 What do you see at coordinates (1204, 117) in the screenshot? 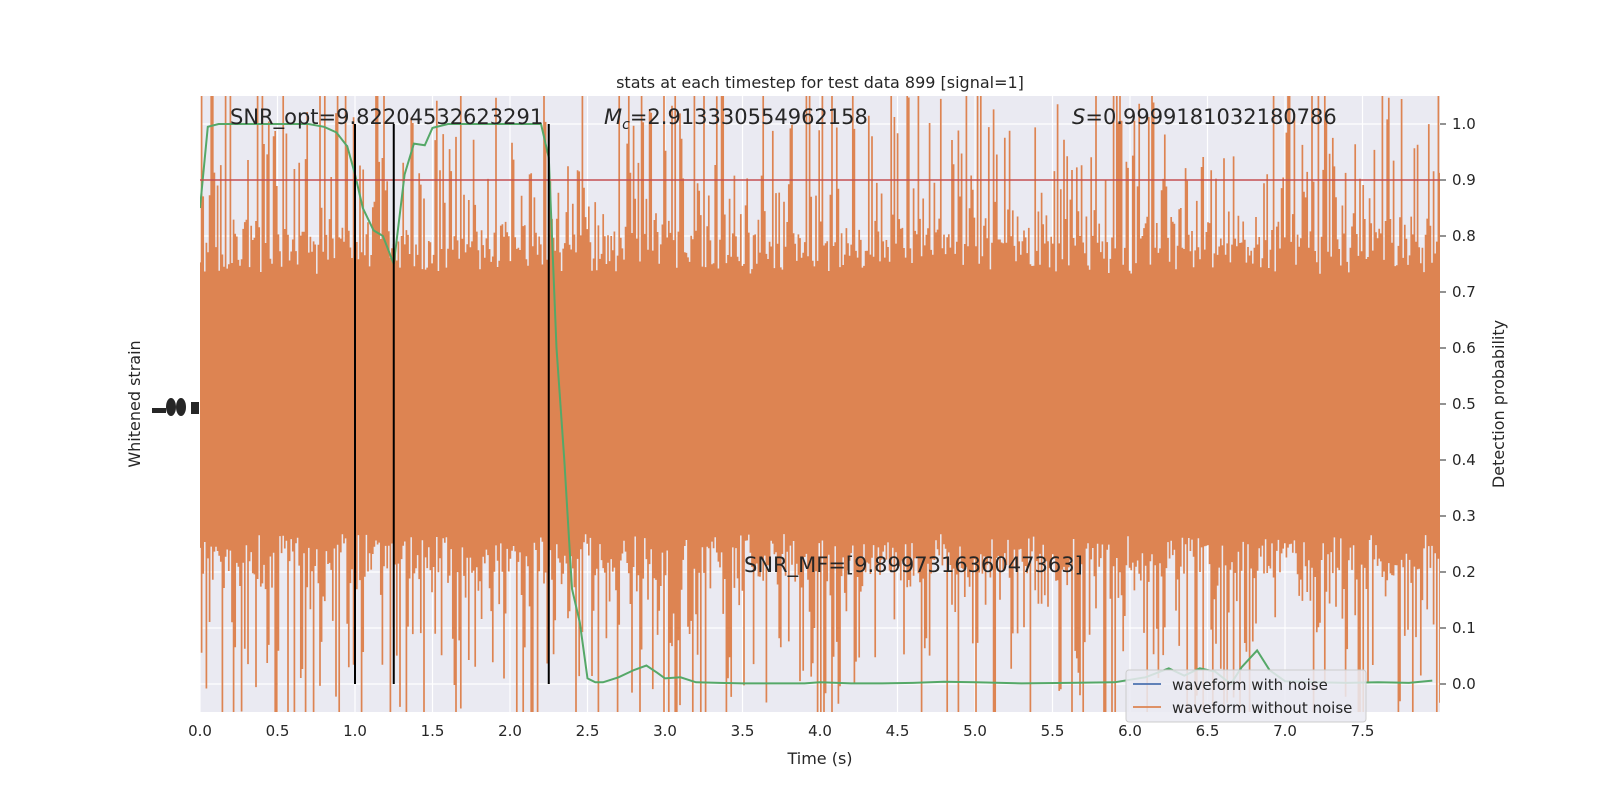
I see `spin-annotation: S=0.9999181032180786` at bounding box center [1204, 117].